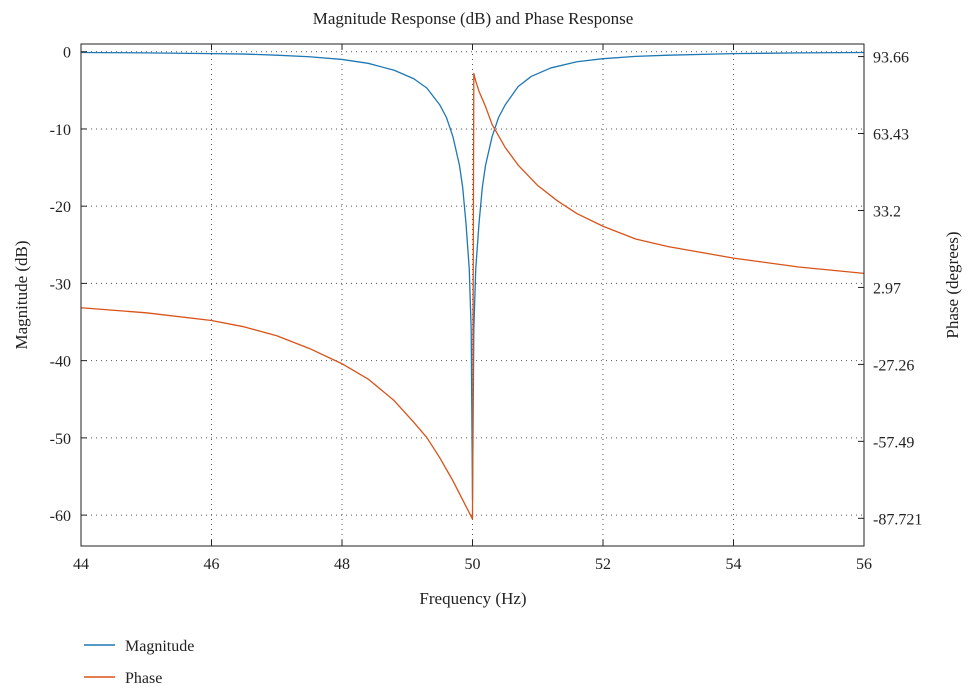  Describe the element at coordinates (893, 442) in the screenshot. I see `y2-tick-label: -57.49` at that location.